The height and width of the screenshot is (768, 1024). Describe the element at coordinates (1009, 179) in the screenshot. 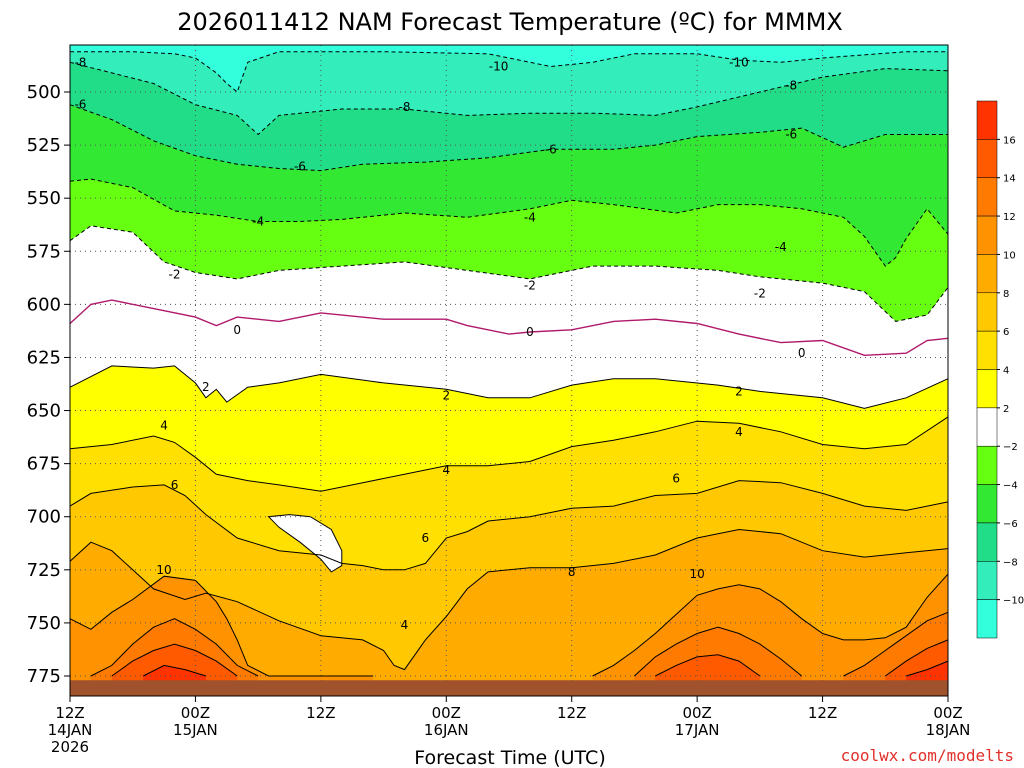

I see `colorbar-label: 14` at that location.